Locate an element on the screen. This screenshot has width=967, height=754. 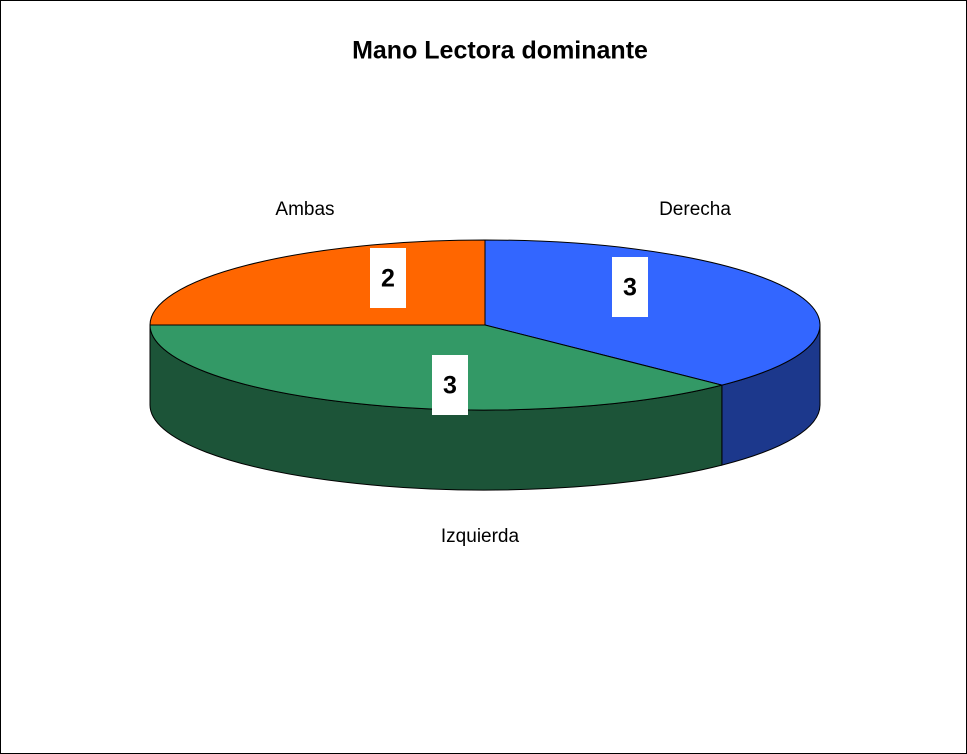
chart-title: Mano Lectora dominante is located at coordinates (500, 51).